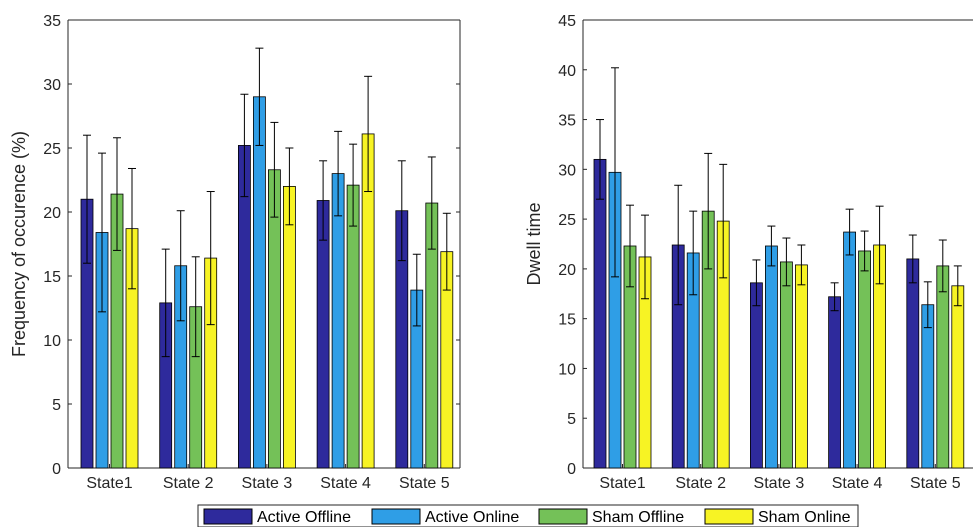 The height and width of the screenshot is (527, 973). What do you see at coordinates (958, 377) in the screenshot?
I see `dwell-bar-state-5-sham-online` at bounding box center [958, 377].